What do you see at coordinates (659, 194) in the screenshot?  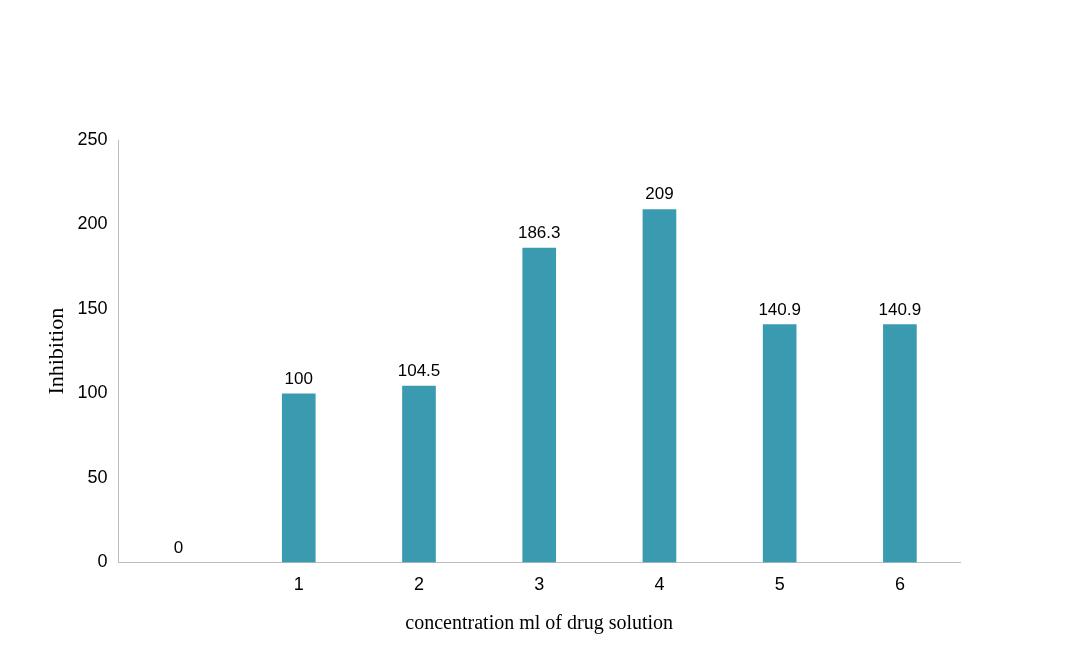 I see `data-label: 209` at bounding box center [659, 194].